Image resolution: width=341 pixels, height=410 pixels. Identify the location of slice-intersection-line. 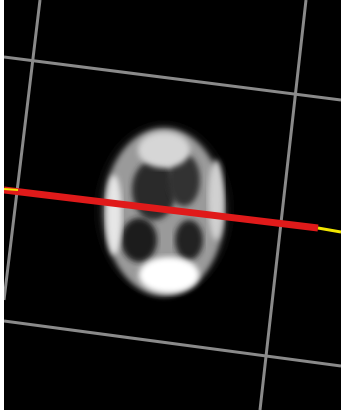
(172, 210).